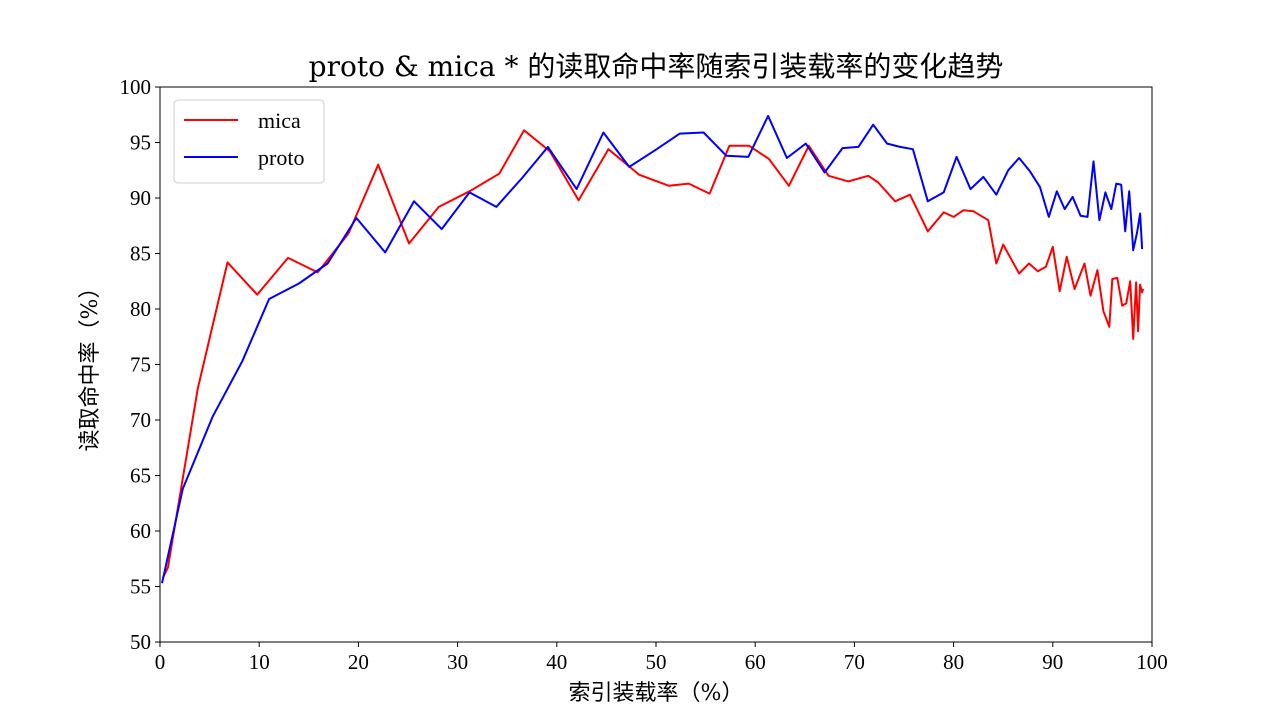  What do you see at coordinates (358, 662) in the screenshot?
I see `x-tick-label: 20` at bounding box center [358, 662].